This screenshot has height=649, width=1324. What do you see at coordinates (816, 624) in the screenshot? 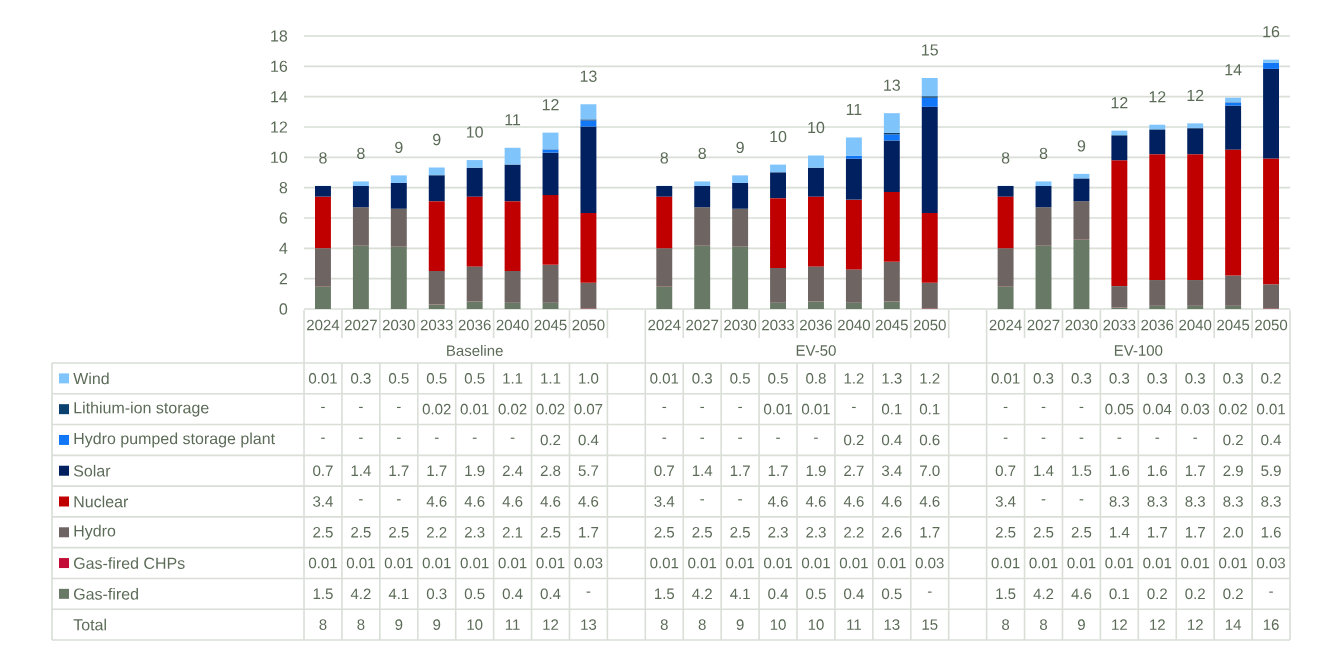
I see `text: 10` at bounding box center [816, 624].